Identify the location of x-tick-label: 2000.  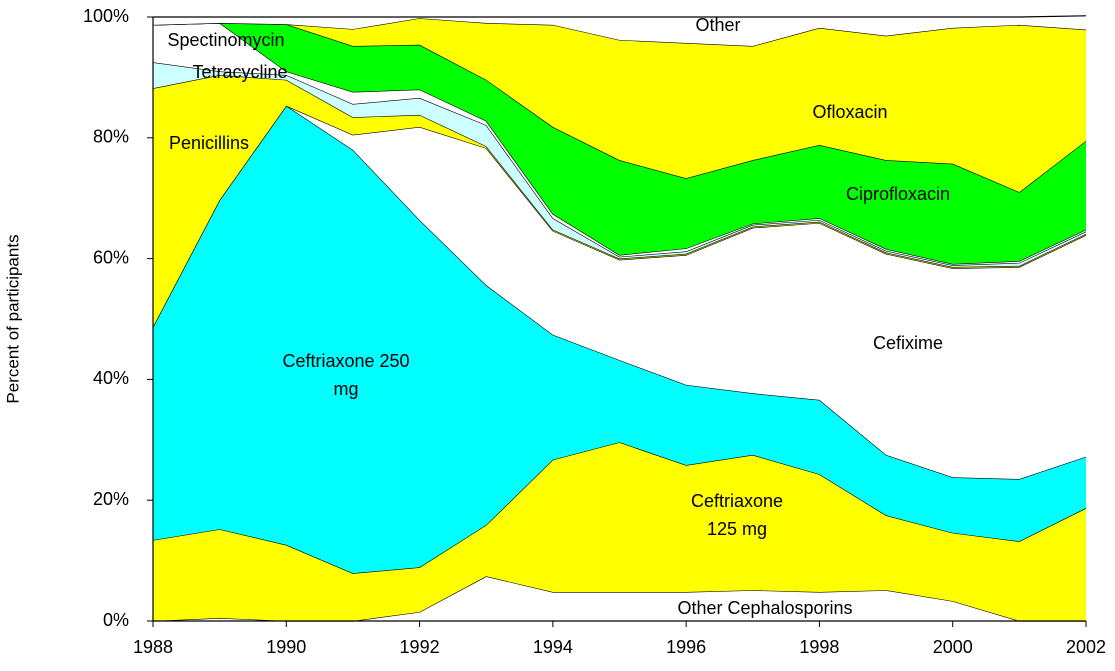
(953, 647).